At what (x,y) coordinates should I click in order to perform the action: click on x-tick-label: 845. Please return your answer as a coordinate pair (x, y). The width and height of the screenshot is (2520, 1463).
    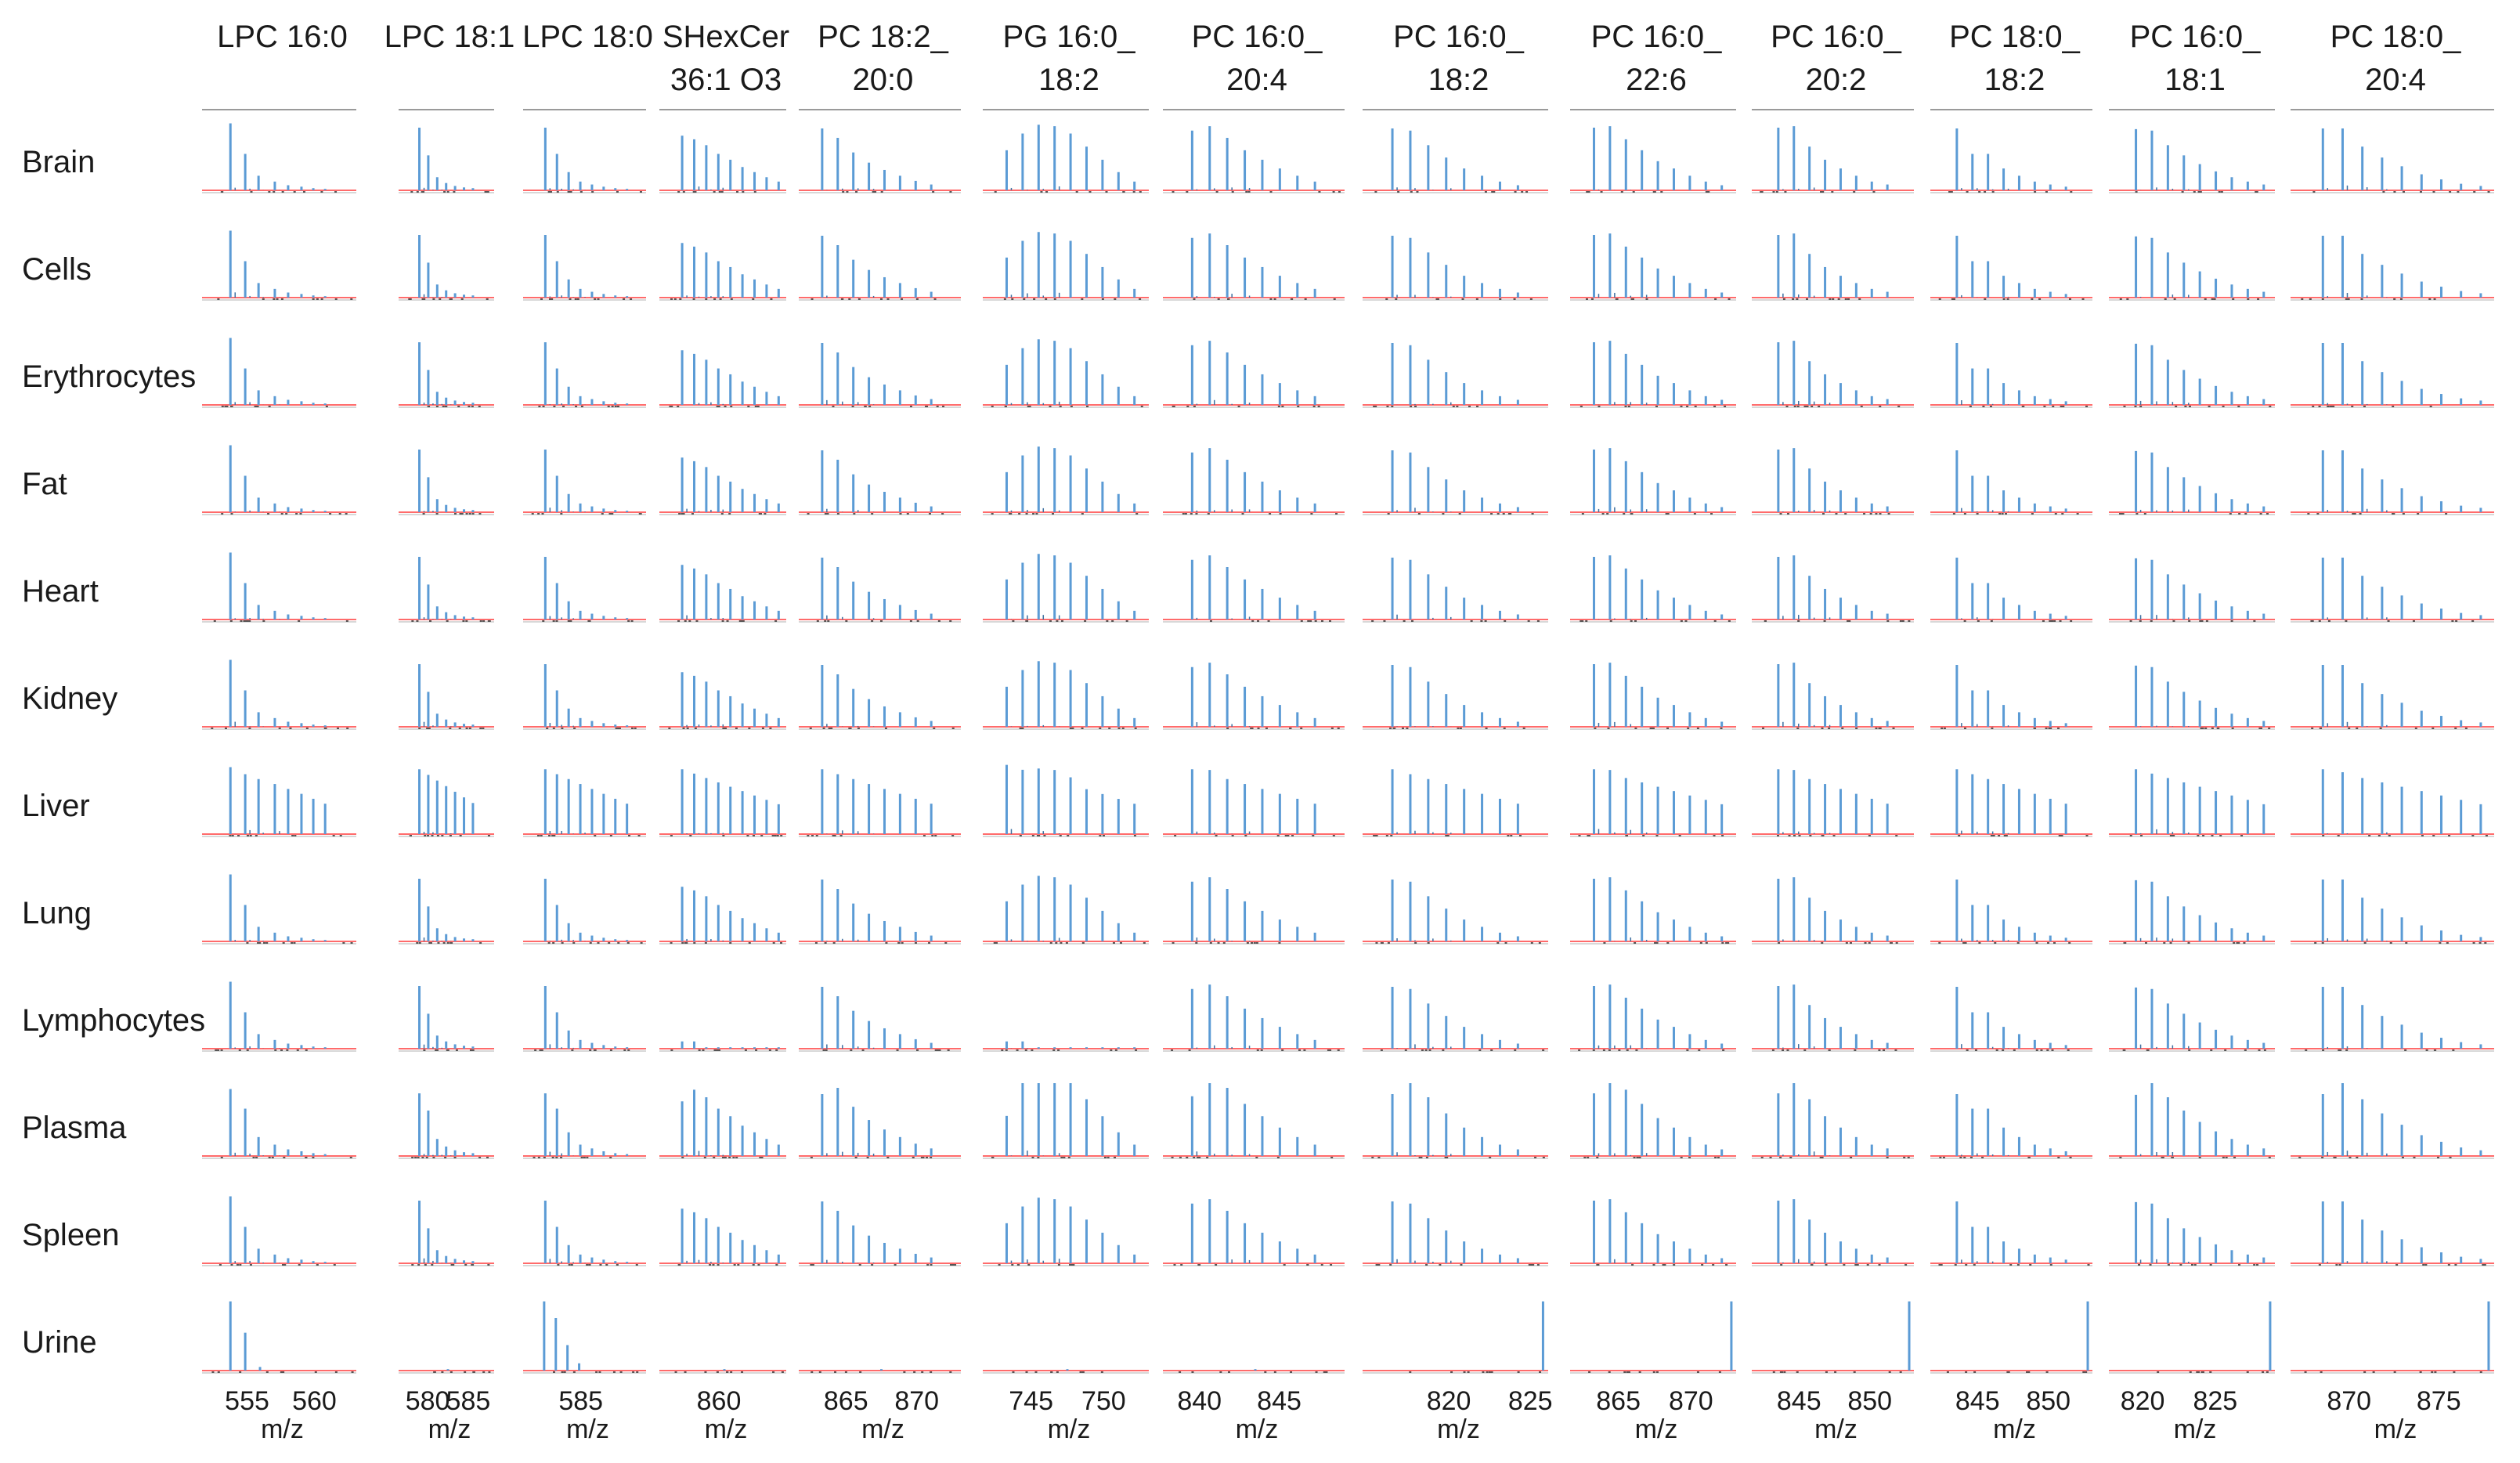
    Looking at the image, I should click on (1977, 1401).